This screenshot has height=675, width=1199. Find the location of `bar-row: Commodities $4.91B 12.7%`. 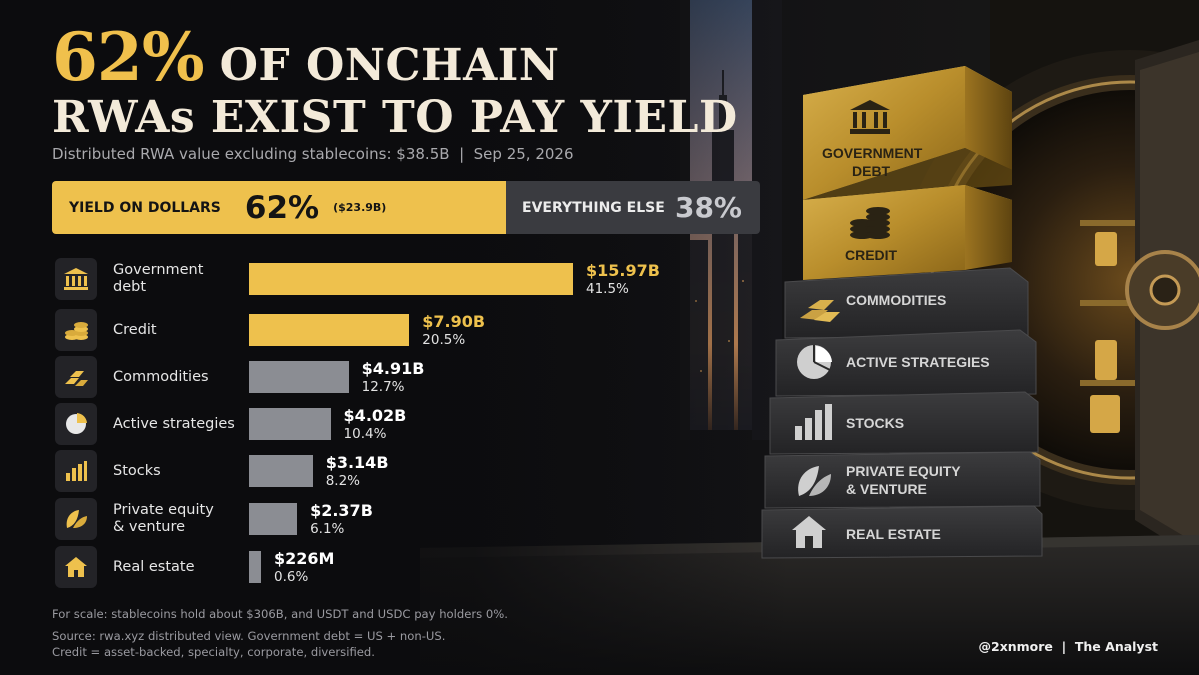

bar-row: Commodities $4.91B 12.7% is located at coordinates (375, 377).